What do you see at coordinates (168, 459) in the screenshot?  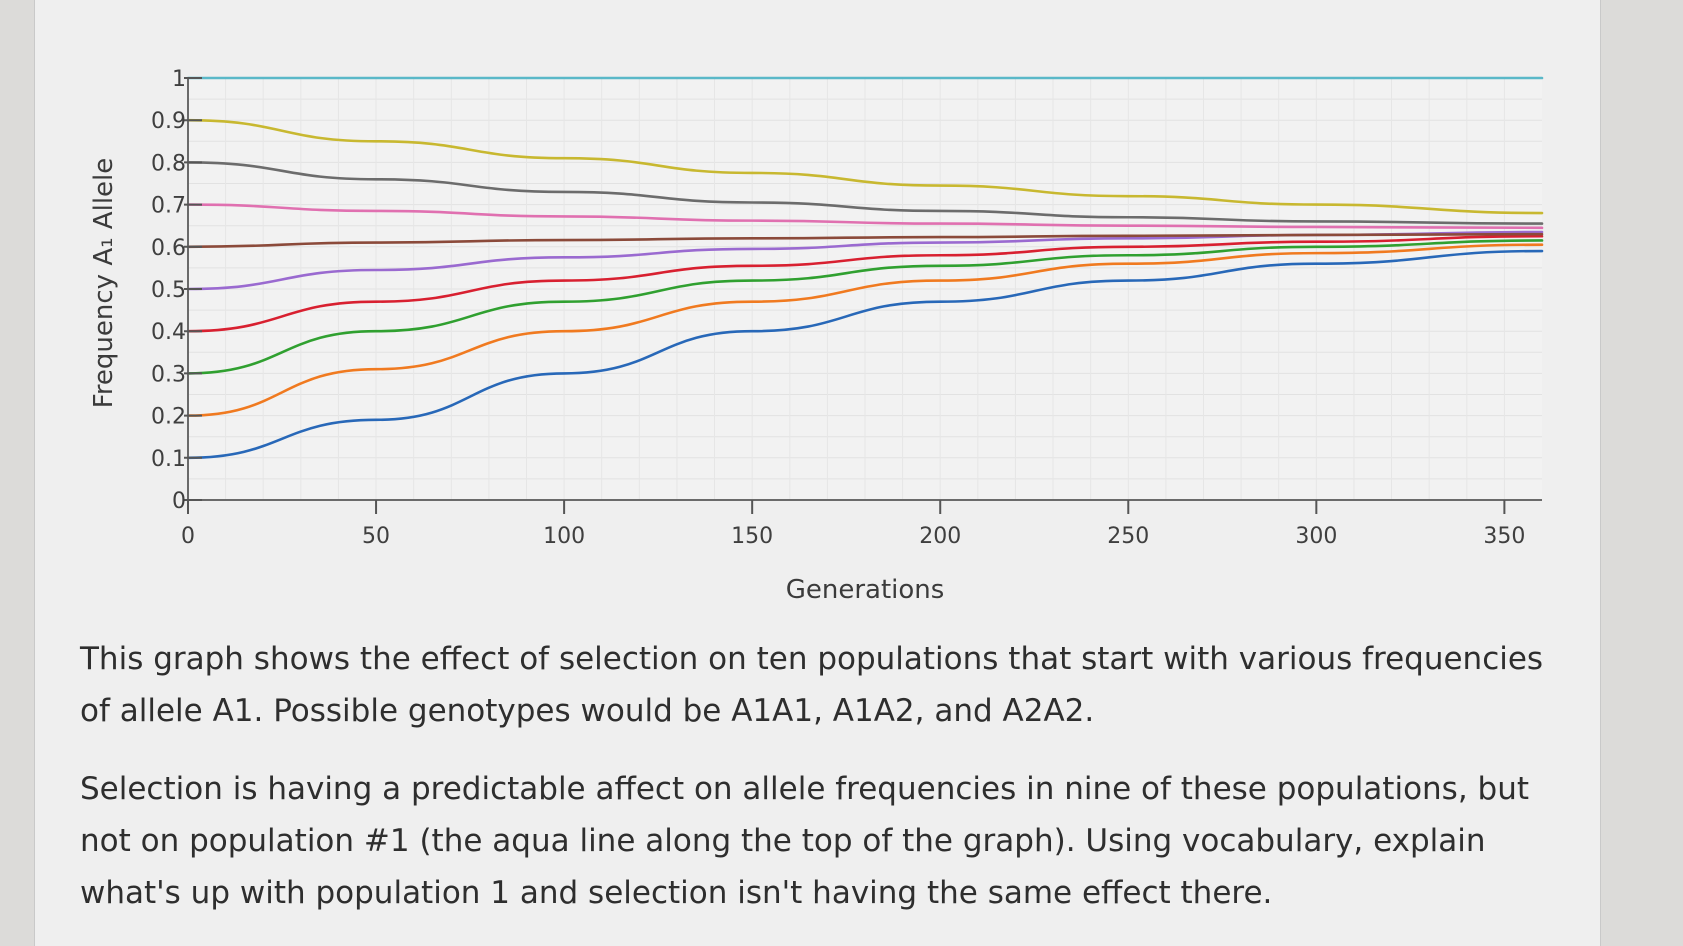 I see `y-tick-label: 0.1` at bounding box center [168, 459].